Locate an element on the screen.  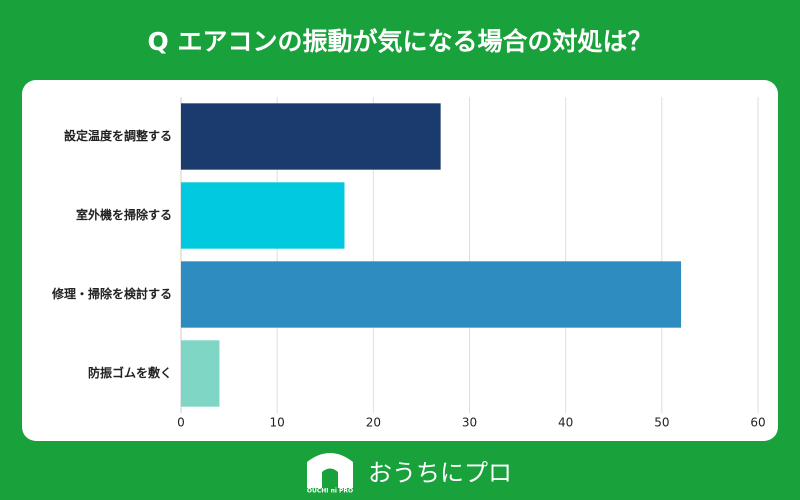
logo-mark: OUCHI ni PRO is located at coordinates (330, 491).